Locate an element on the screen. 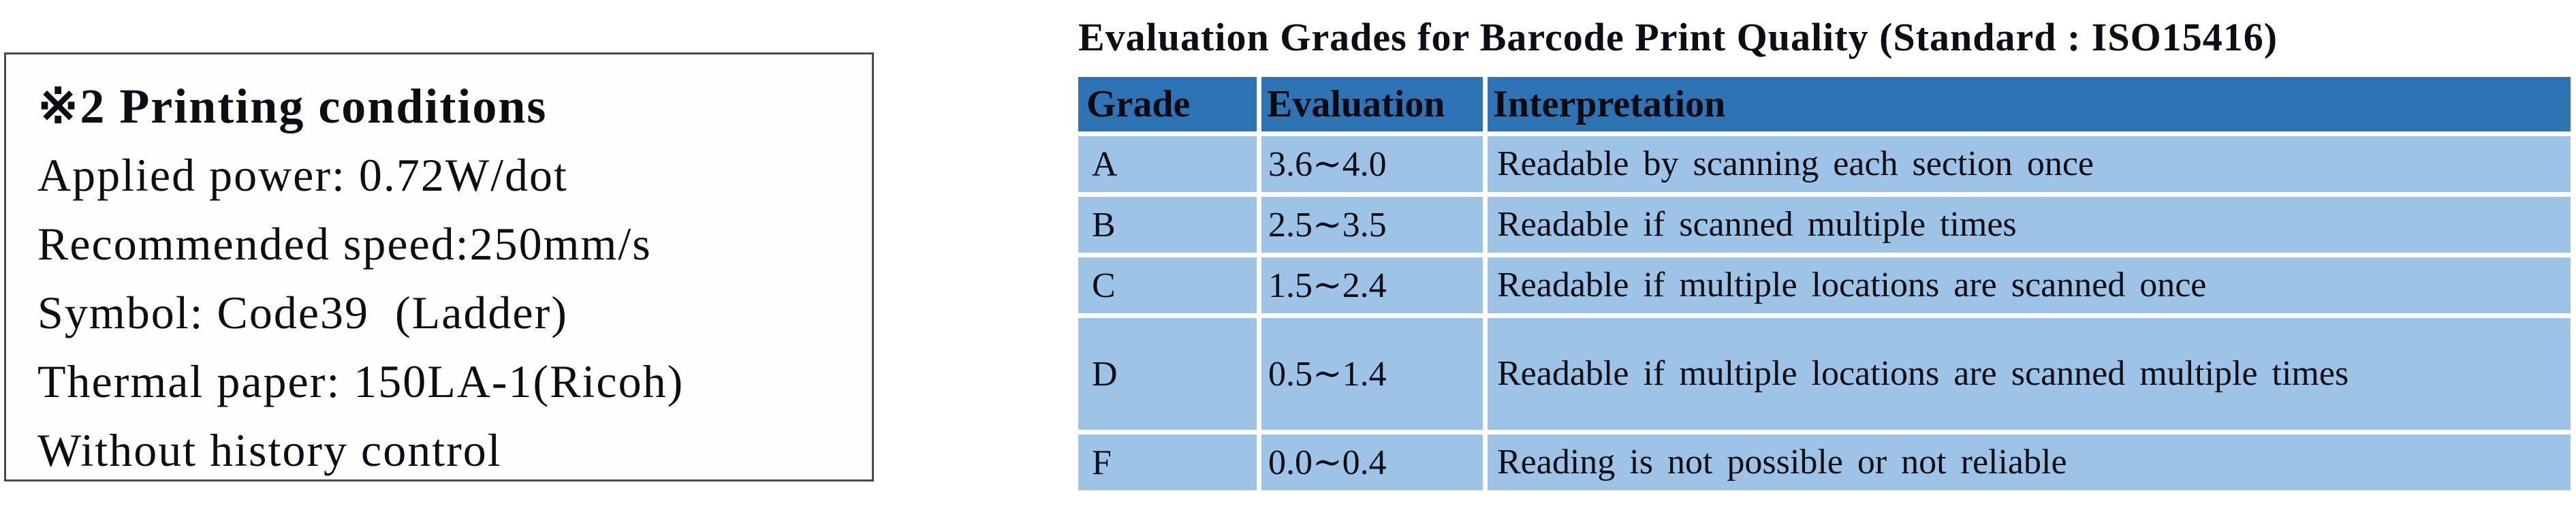  evaluation-cell: 3.6∼4.0 is located at coordinates (1372, 164).